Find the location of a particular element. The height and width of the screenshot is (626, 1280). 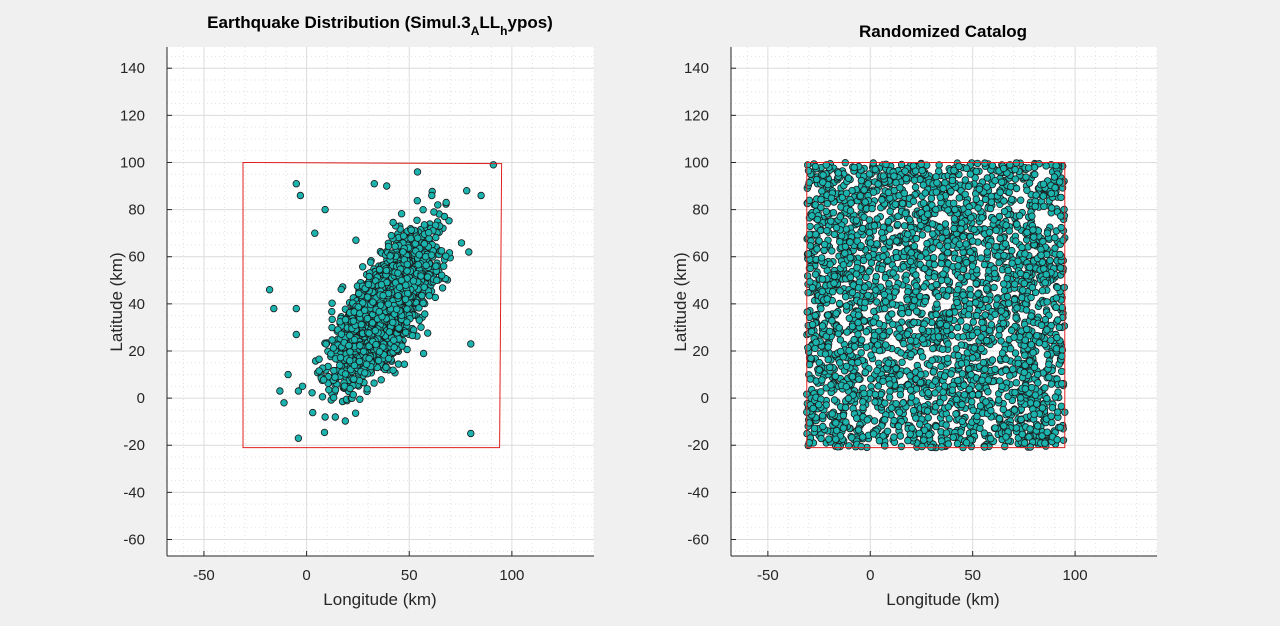

y-tick-label: -60 is located at coordinates (134, 540).